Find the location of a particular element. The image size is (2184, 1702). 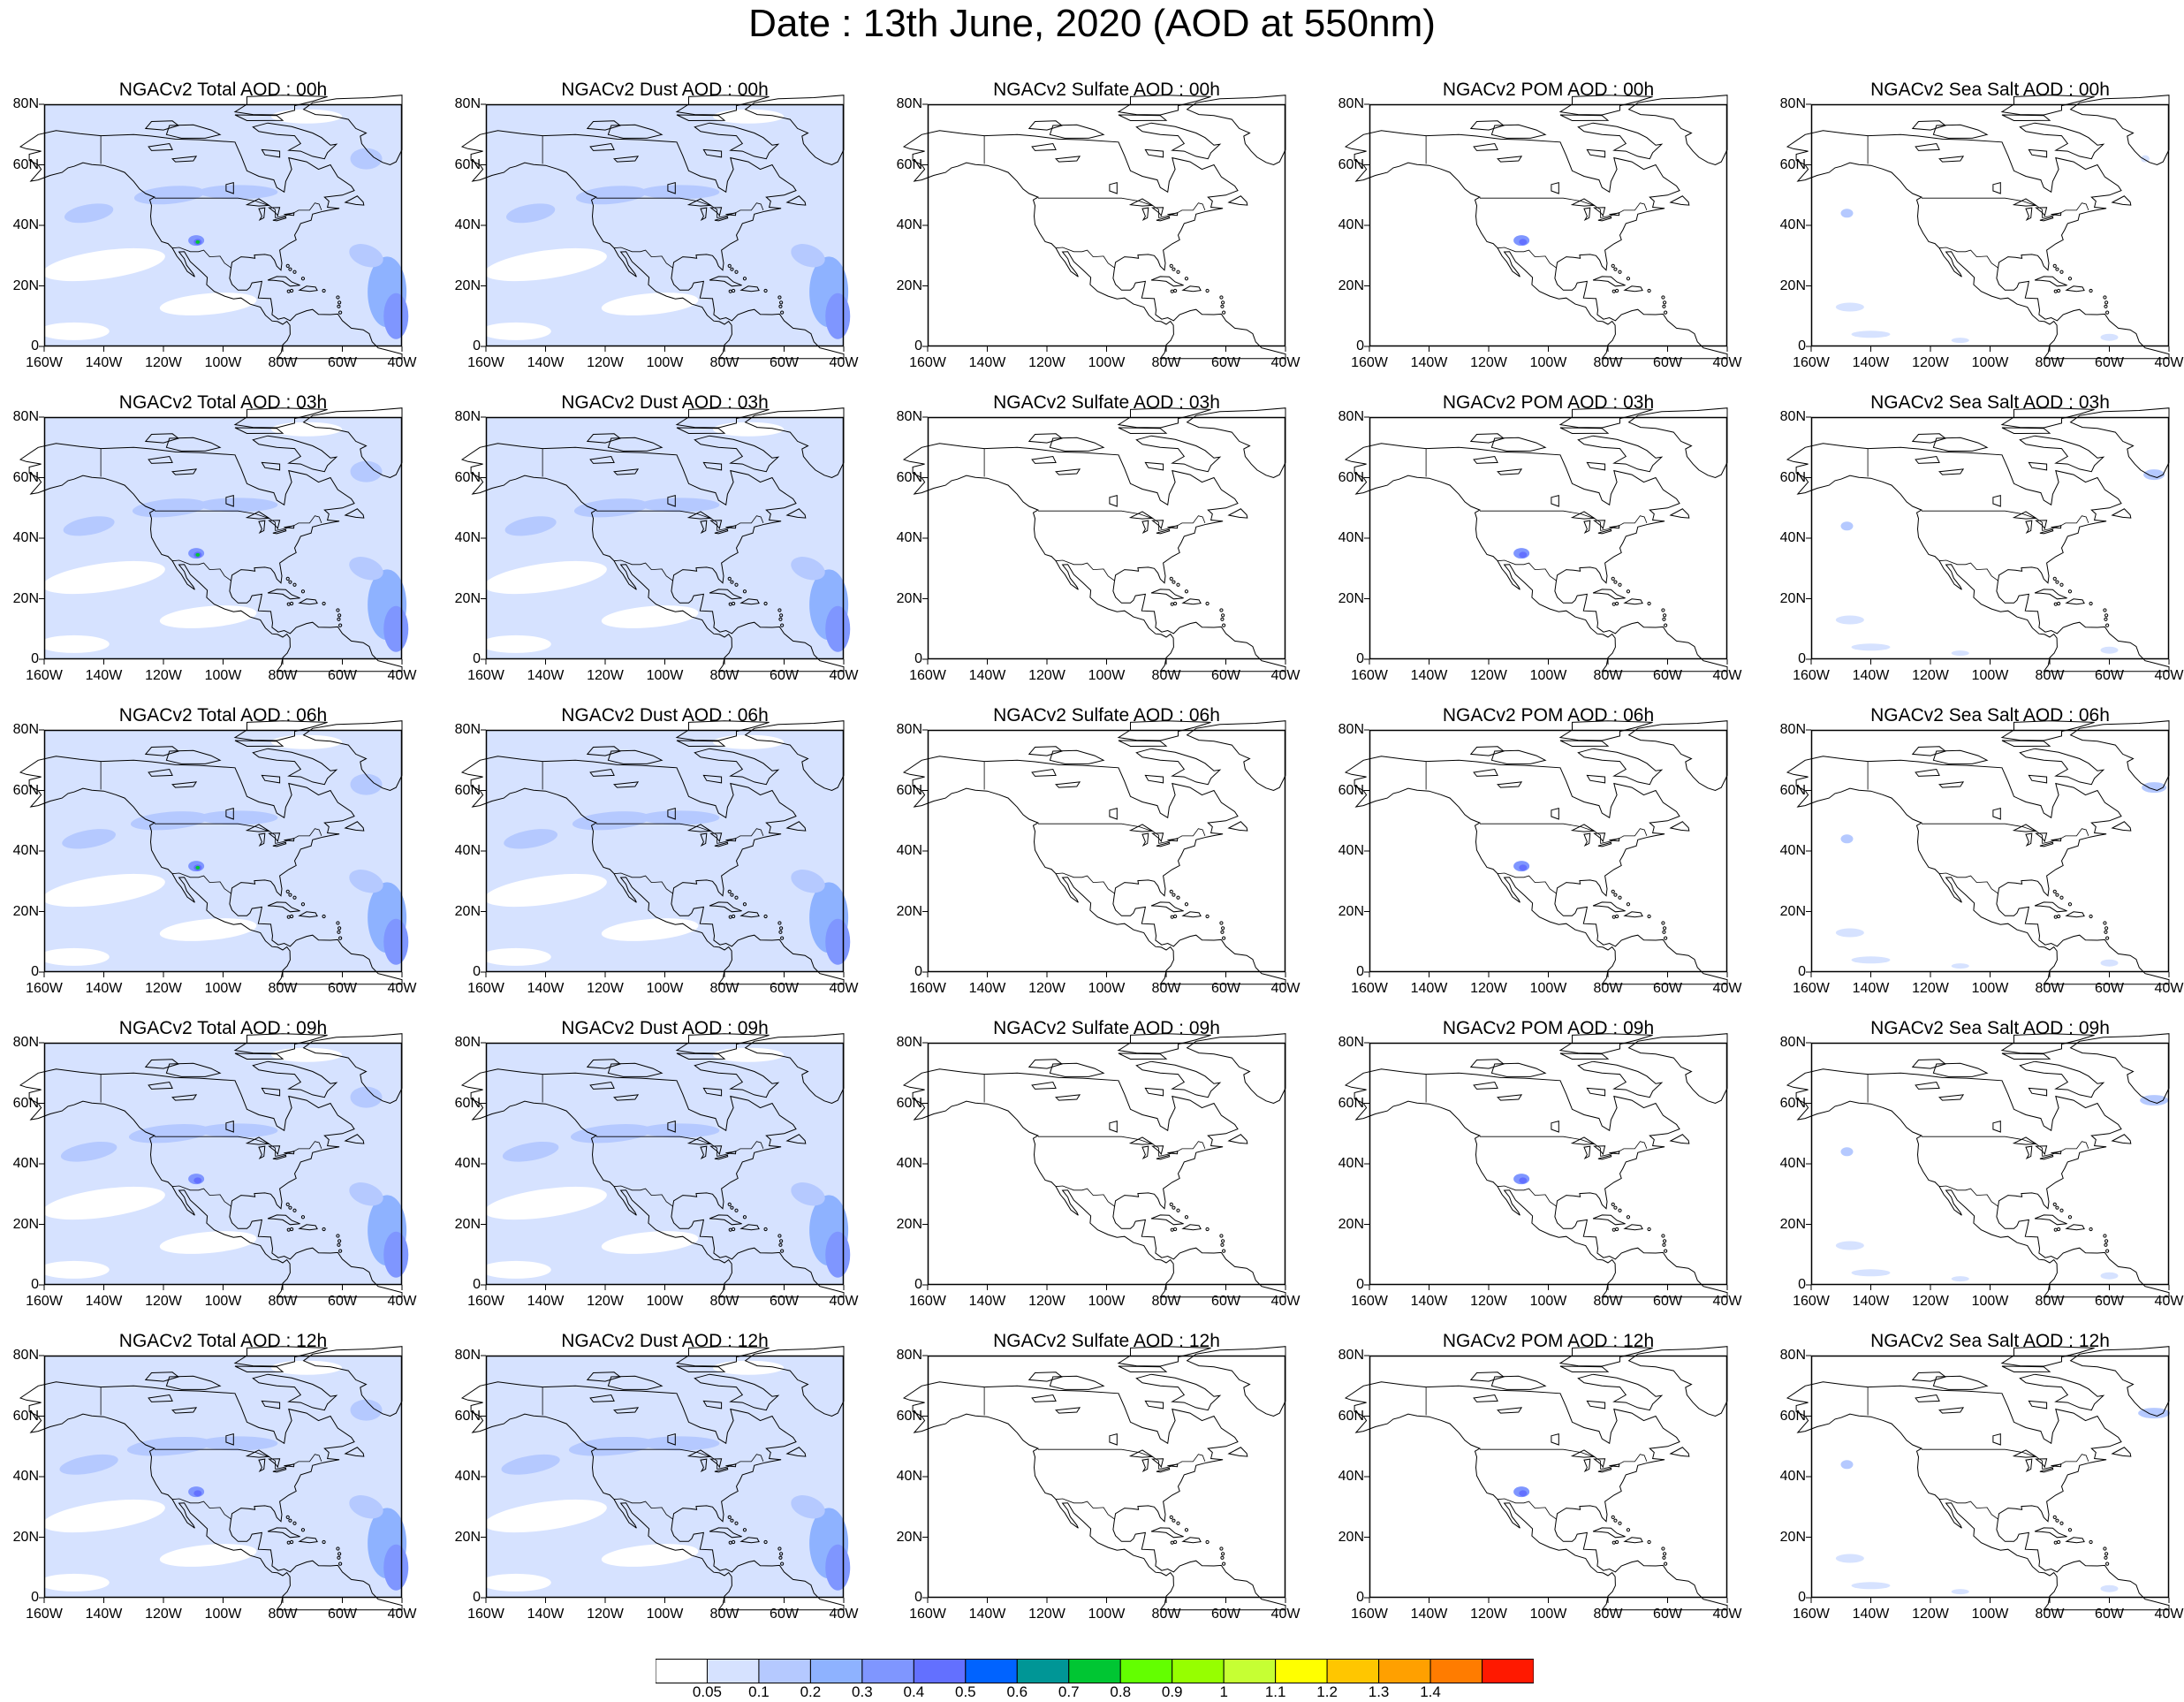

colorbar-label: 0.2 is located at coordinates (811, 1691).